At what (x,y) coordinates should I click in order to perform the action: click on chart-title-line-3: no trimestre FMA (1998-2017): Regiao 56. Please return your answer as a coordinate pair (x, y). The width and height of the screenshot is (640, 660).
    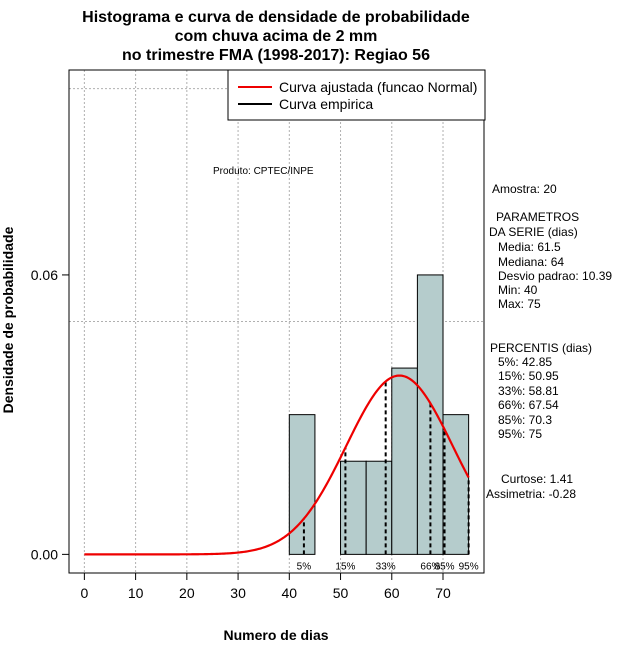
    Looking at the image, I should click on (276, 55).